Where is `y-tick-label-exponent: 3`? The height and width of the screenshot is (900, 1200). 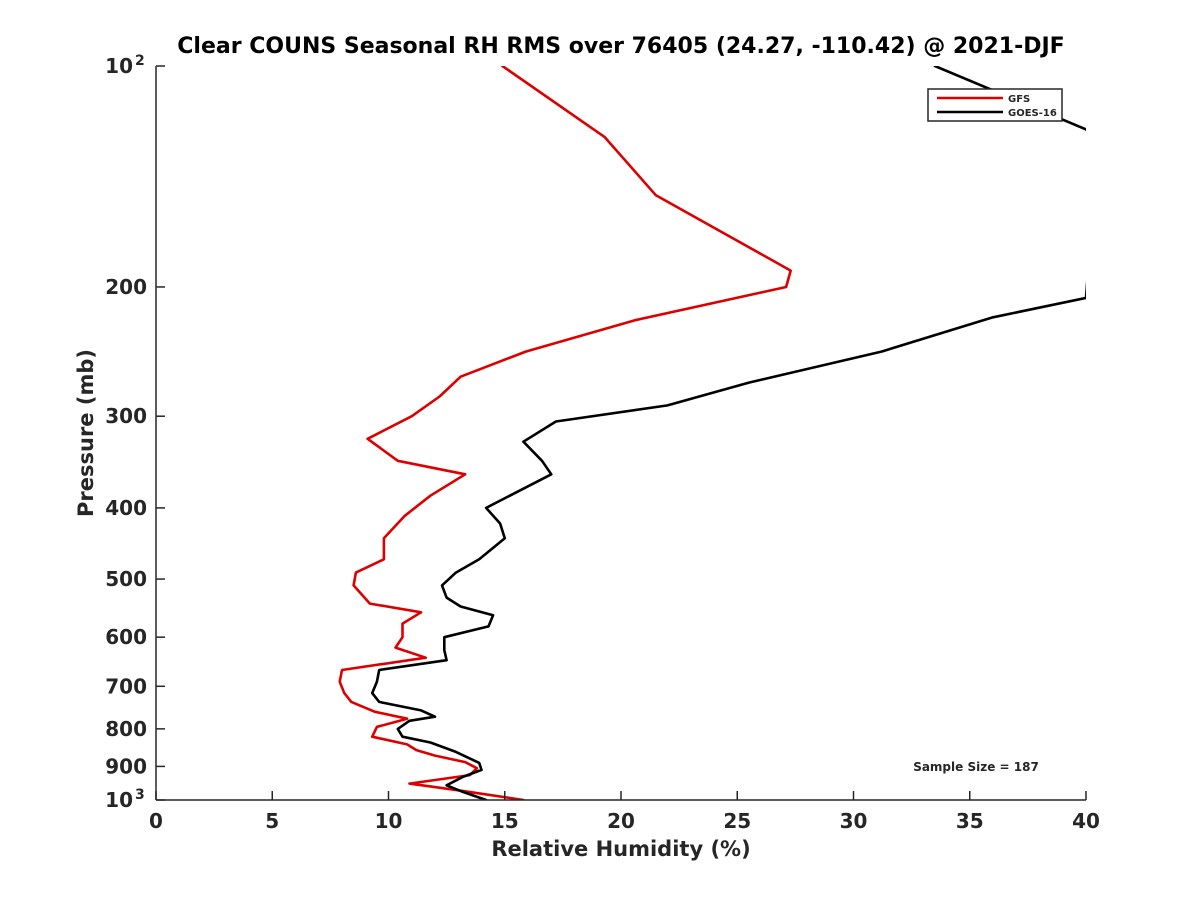
y-tick-label-exponent: 3 is located at coordinates (140, 795).